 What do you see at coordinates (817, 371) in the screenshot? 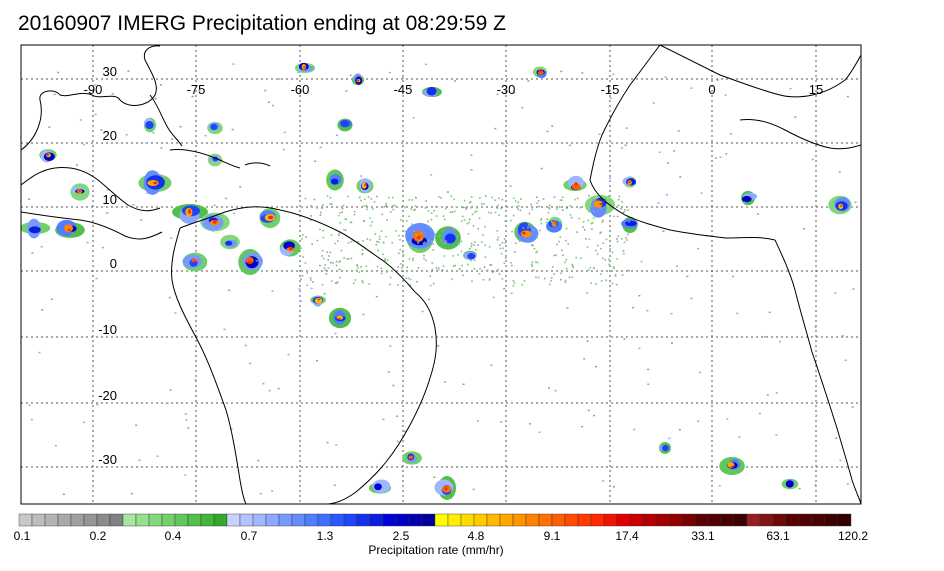
I see `central-africa-coast` at bounding box center [817, 371].